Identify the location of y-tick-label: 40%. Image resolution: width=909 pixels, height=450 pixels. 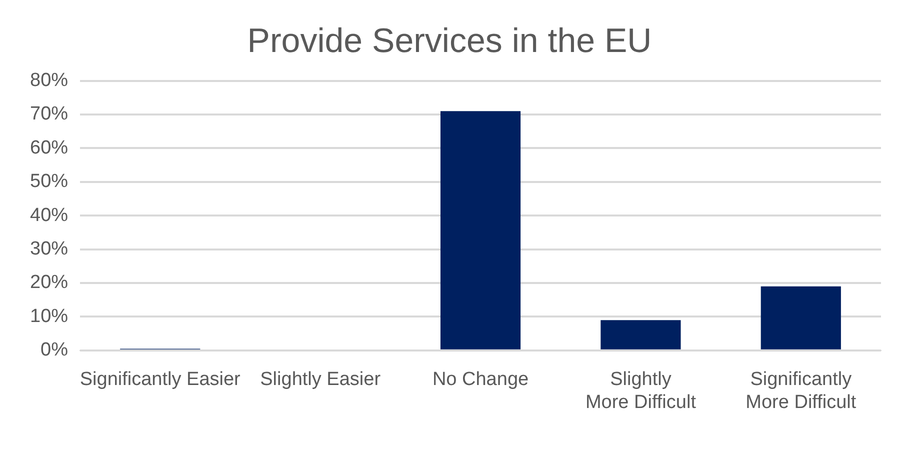
(49, 215).